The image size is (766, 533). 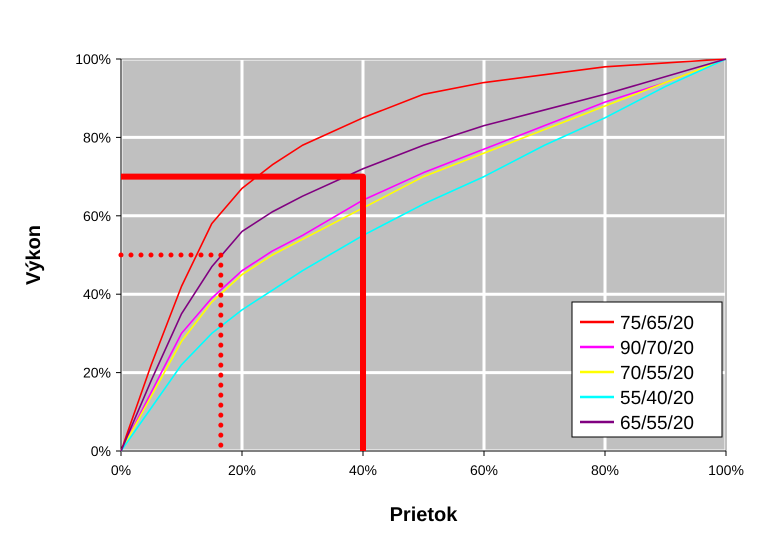 I want to click on y-axis-title: Výkon, so click(x=34, y=255).